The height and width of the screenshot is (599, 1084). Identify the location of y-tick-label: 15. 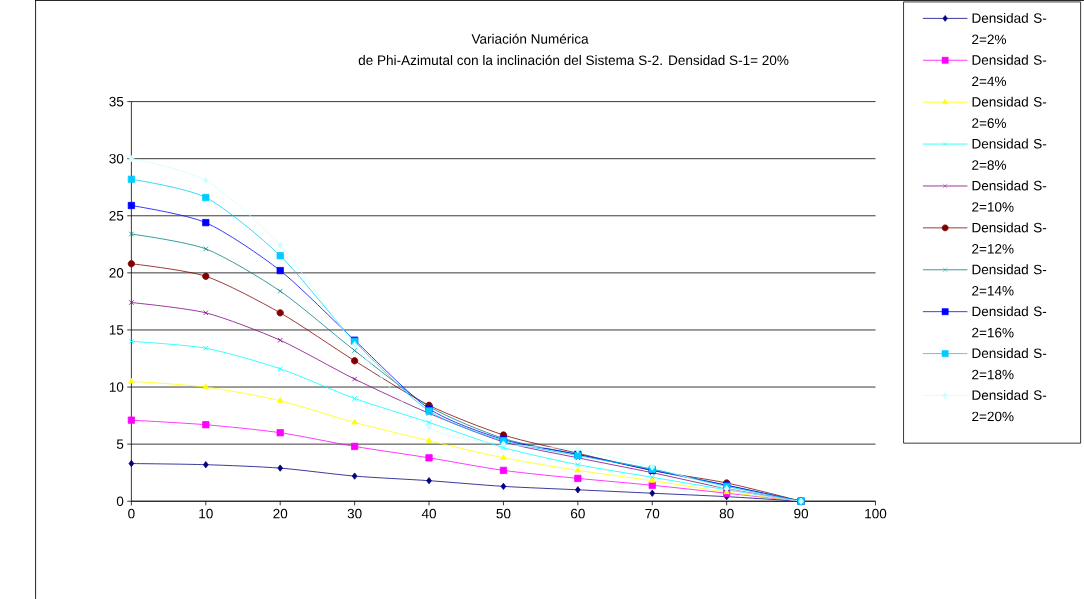
(116, 330).